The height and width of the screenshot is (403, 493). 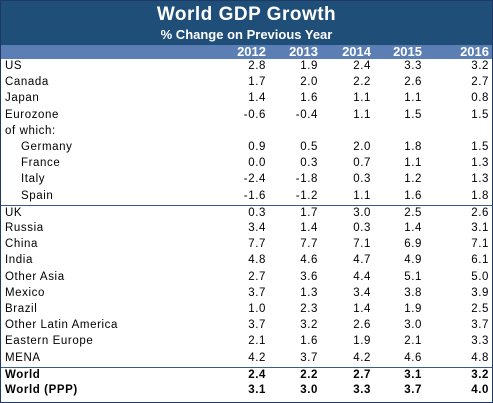 I want to click on cell-value: 4.0, so click(x=480, y=390).